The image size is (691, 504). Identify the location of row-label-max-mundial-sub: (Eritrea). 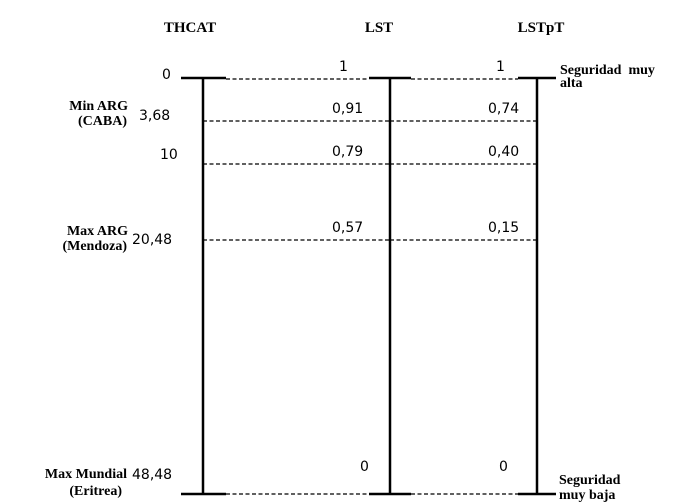
(95, 491).